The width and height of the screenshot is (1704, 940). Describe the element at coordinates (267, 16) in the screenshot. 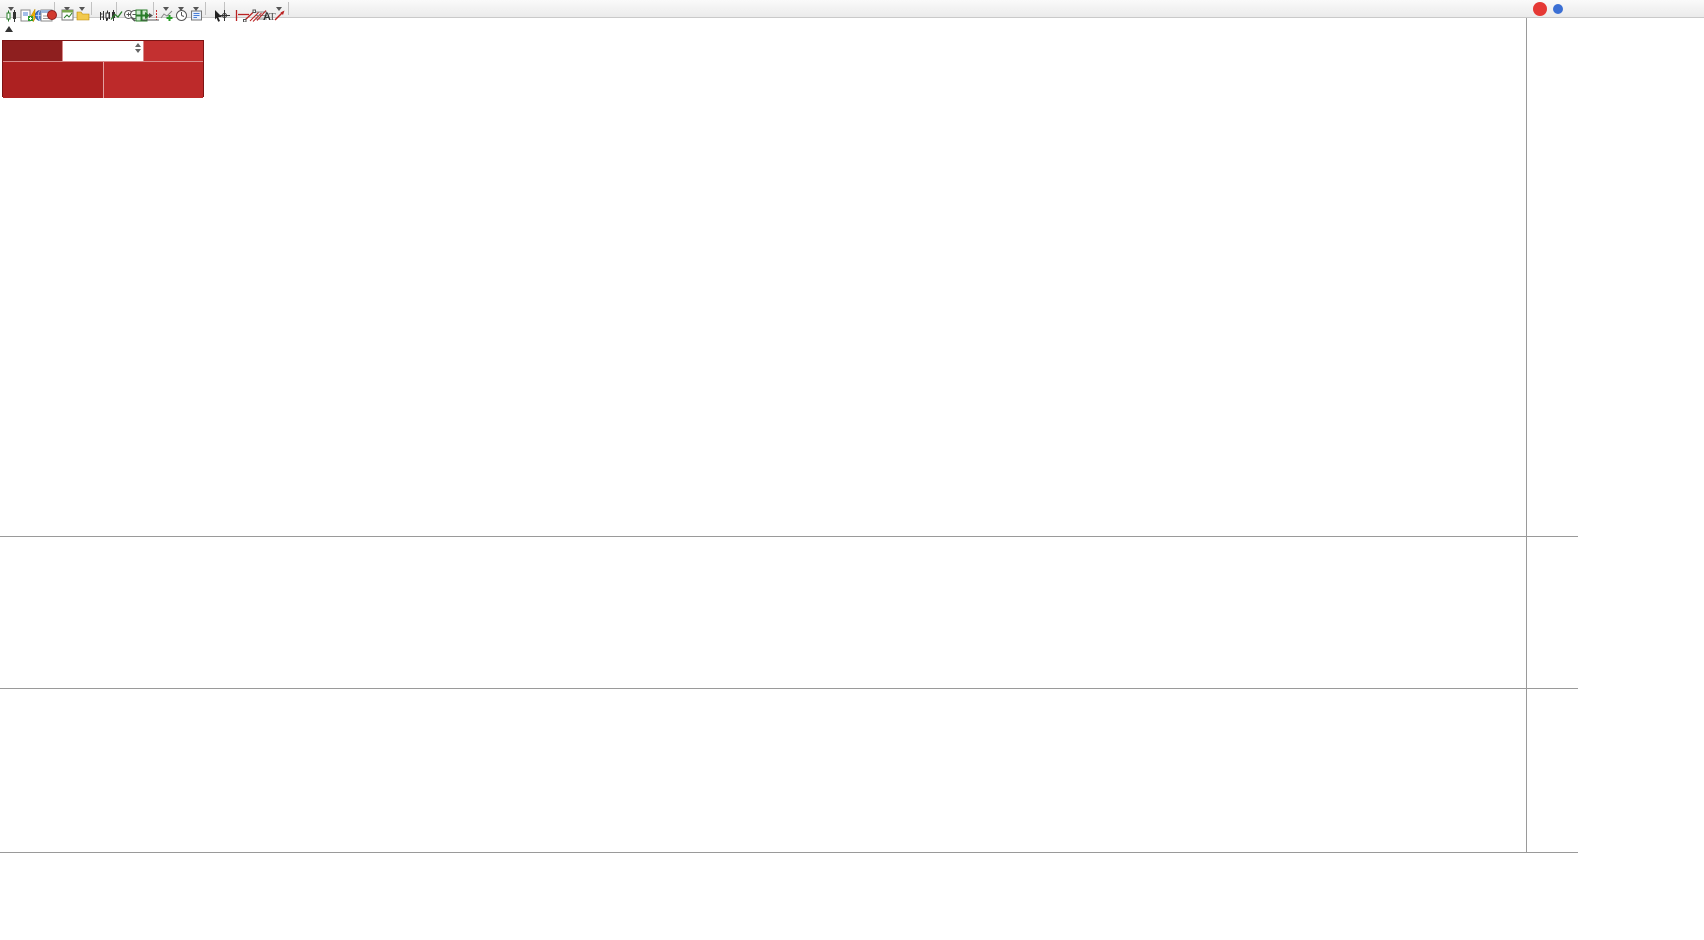

I see `svg-text: A` at that location.